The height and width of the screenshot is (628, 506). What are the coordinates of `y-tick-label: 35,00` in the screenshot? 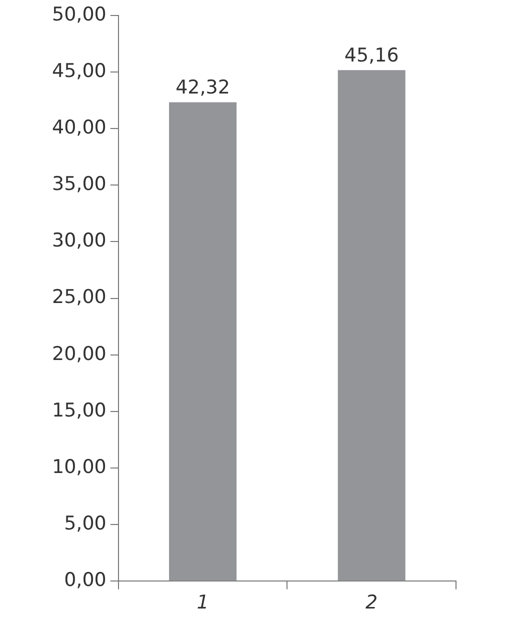 It's located at (79, 184).